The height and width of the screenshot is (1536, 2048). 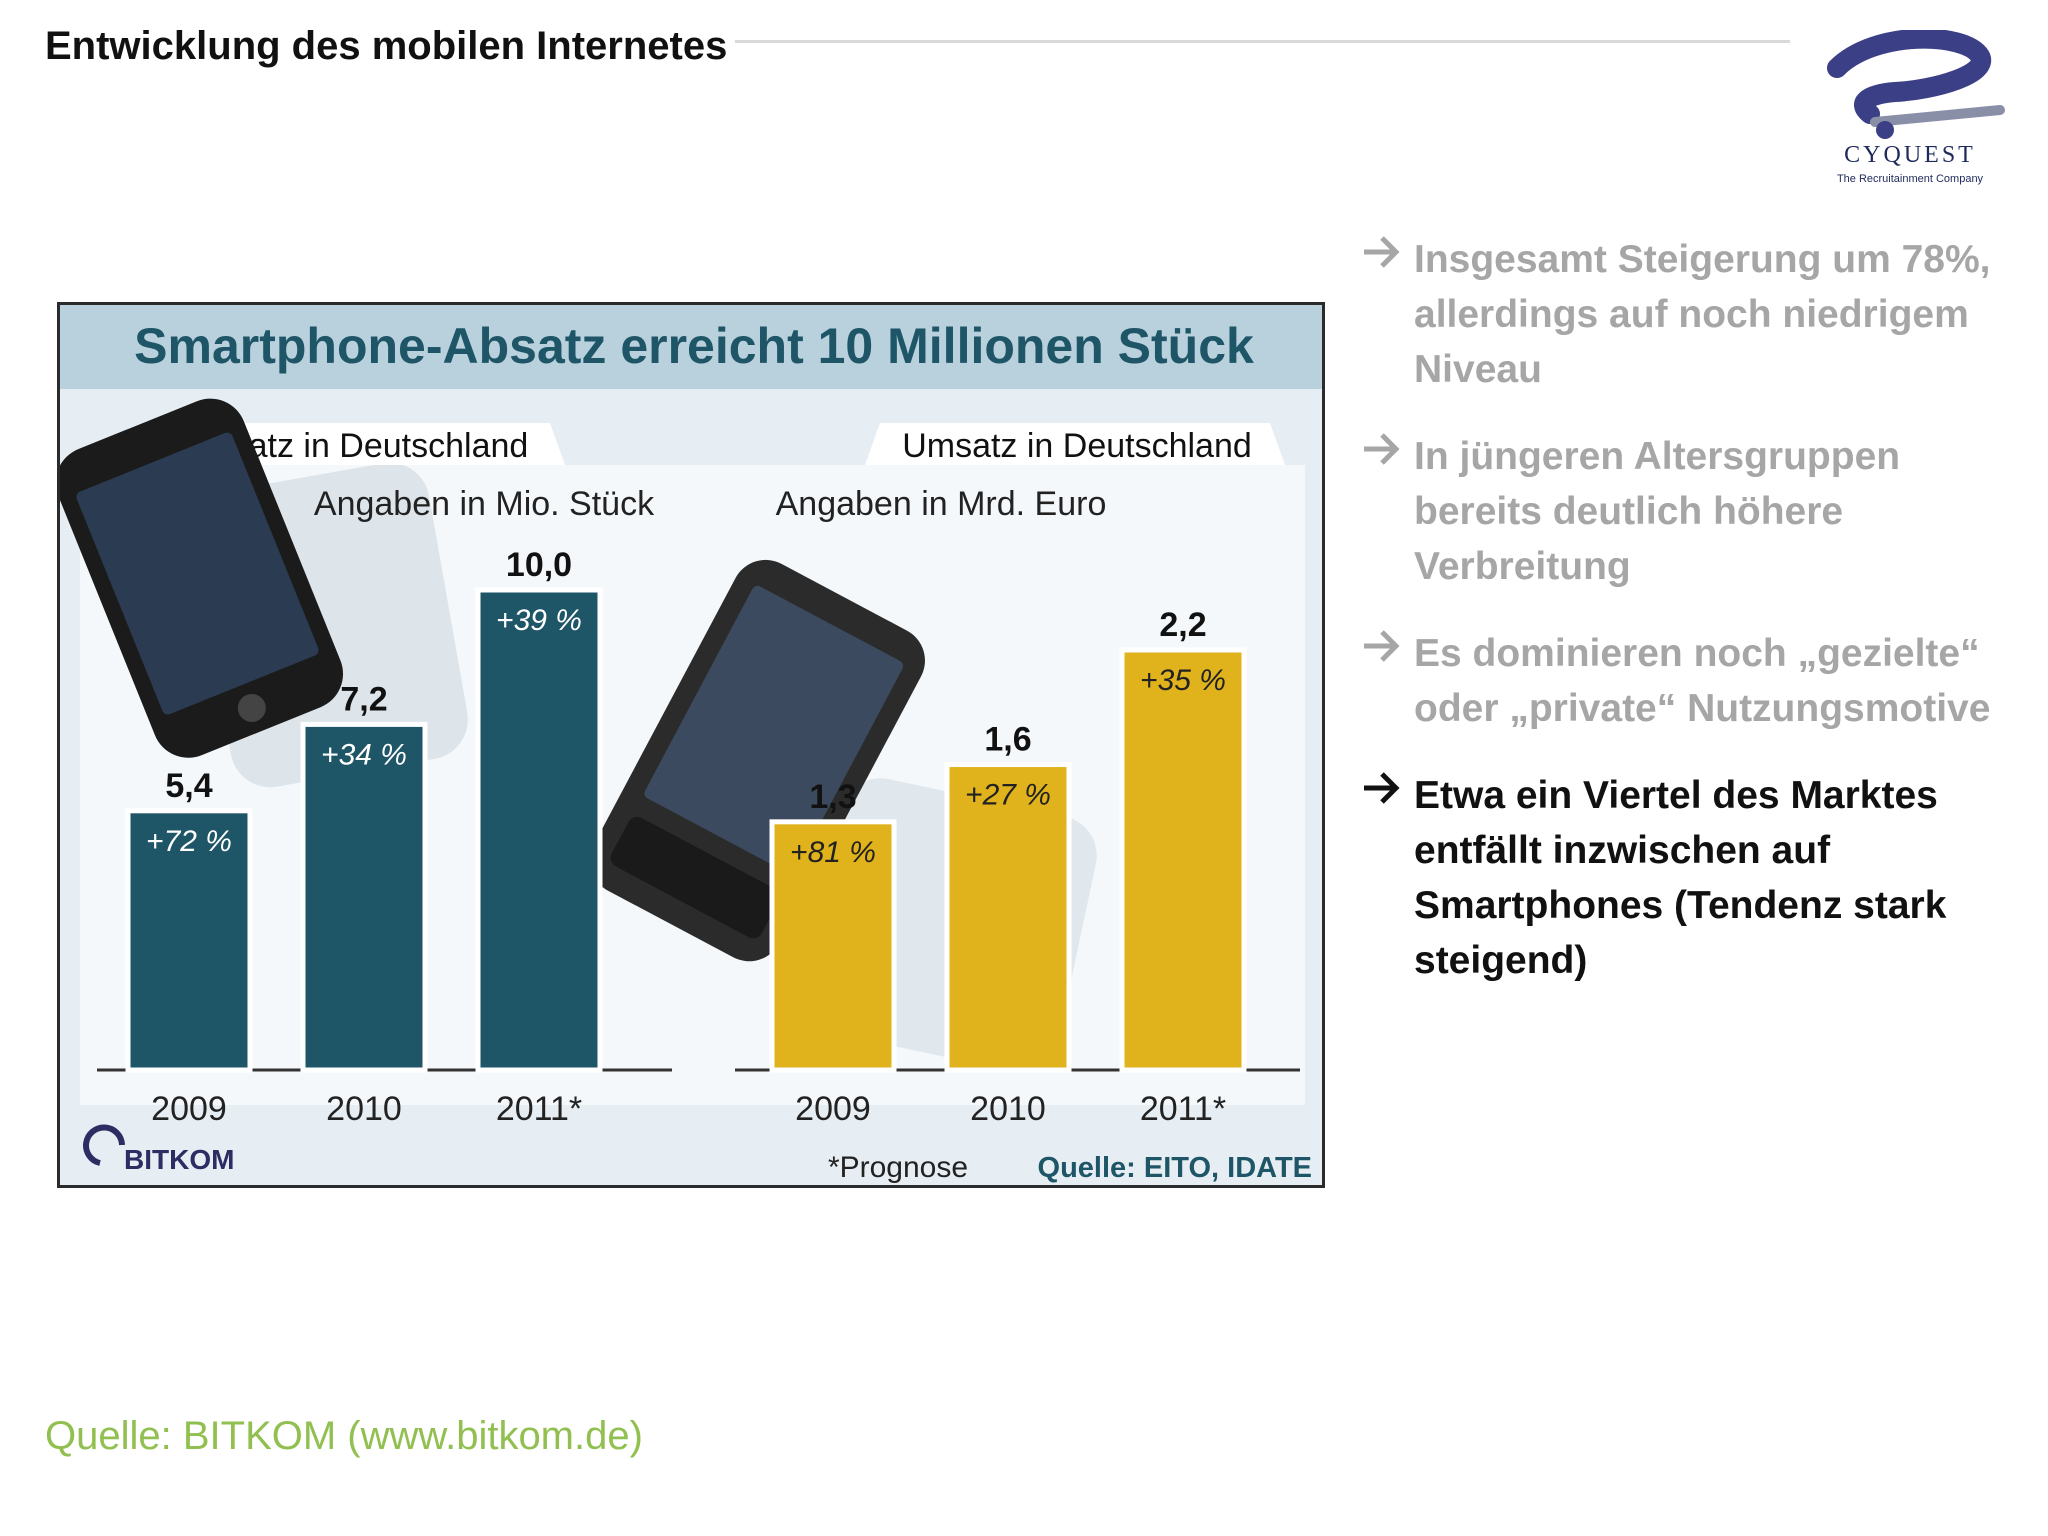 I want to click on bar-right-2010, so click(x=1008, y=917).